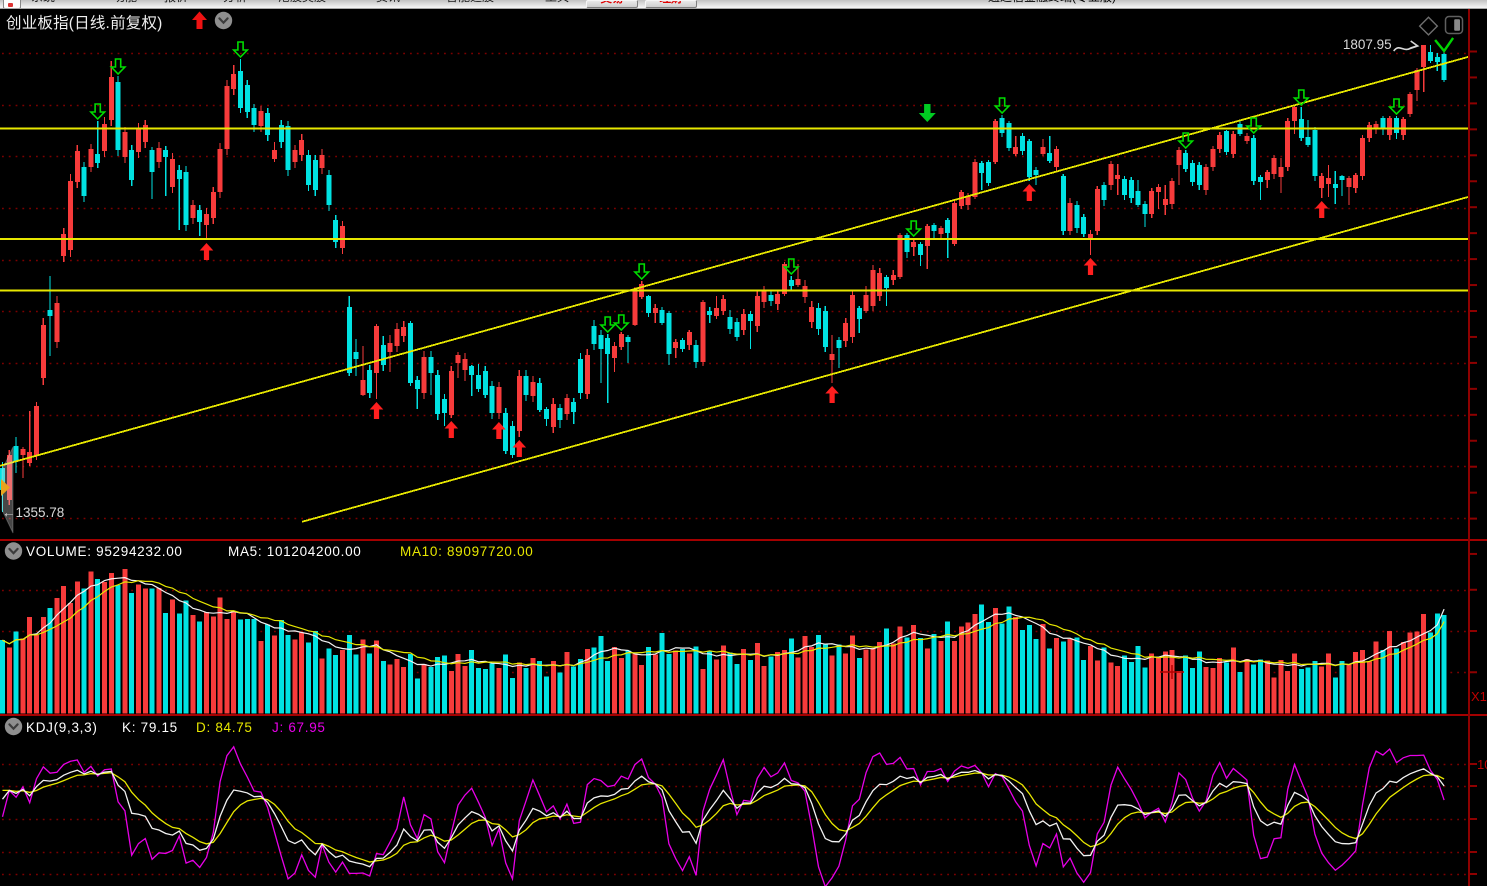 This screenshot has height=886, width=1487. Describe the element at coordinates (612, 4) in the screenshot. I see `menu-button-0: 交易` at that location.